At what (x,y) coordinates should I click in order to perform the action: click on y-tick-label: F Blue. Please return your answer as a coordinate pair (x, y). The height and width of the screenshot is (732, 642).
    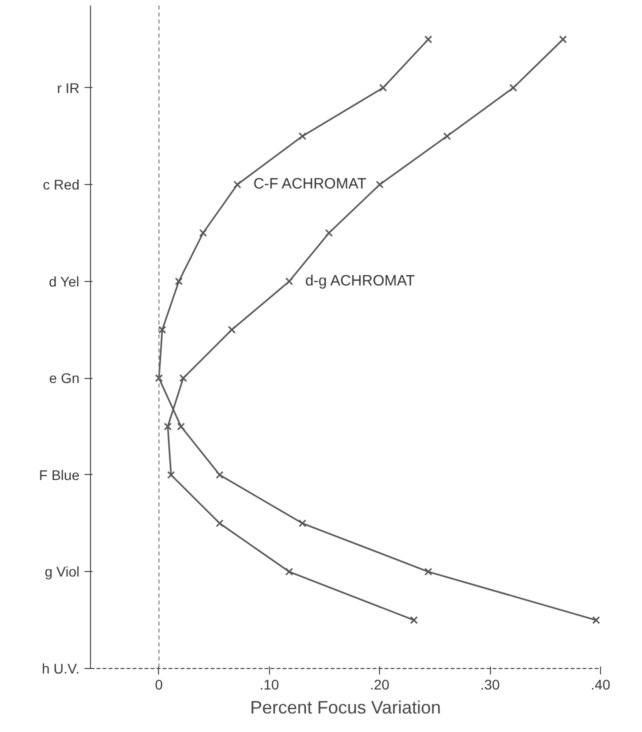
    Looking at the image, I should click on (59, 474).